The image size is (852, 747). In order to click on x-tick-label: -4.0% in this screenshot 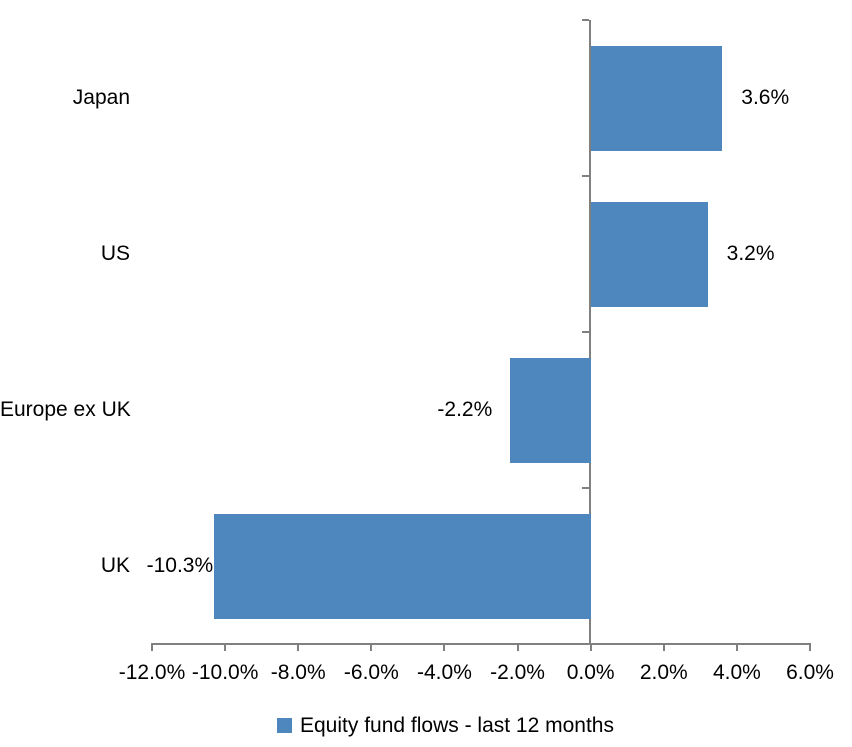, I will do `click(444, 672)`.